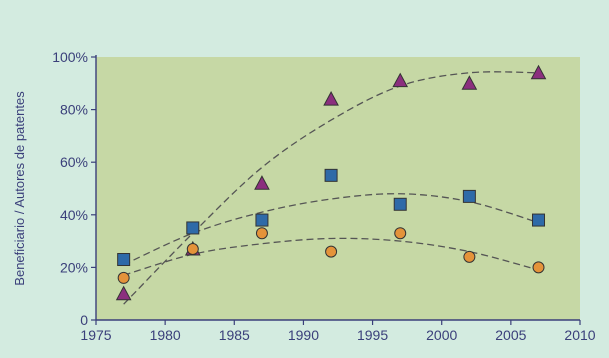 This screenshot has height=358, width=609. What do you see at coordinates (74, 110) in the screenshot?
I see `y-tick-label: 80%` at bounding box center [74, 110].